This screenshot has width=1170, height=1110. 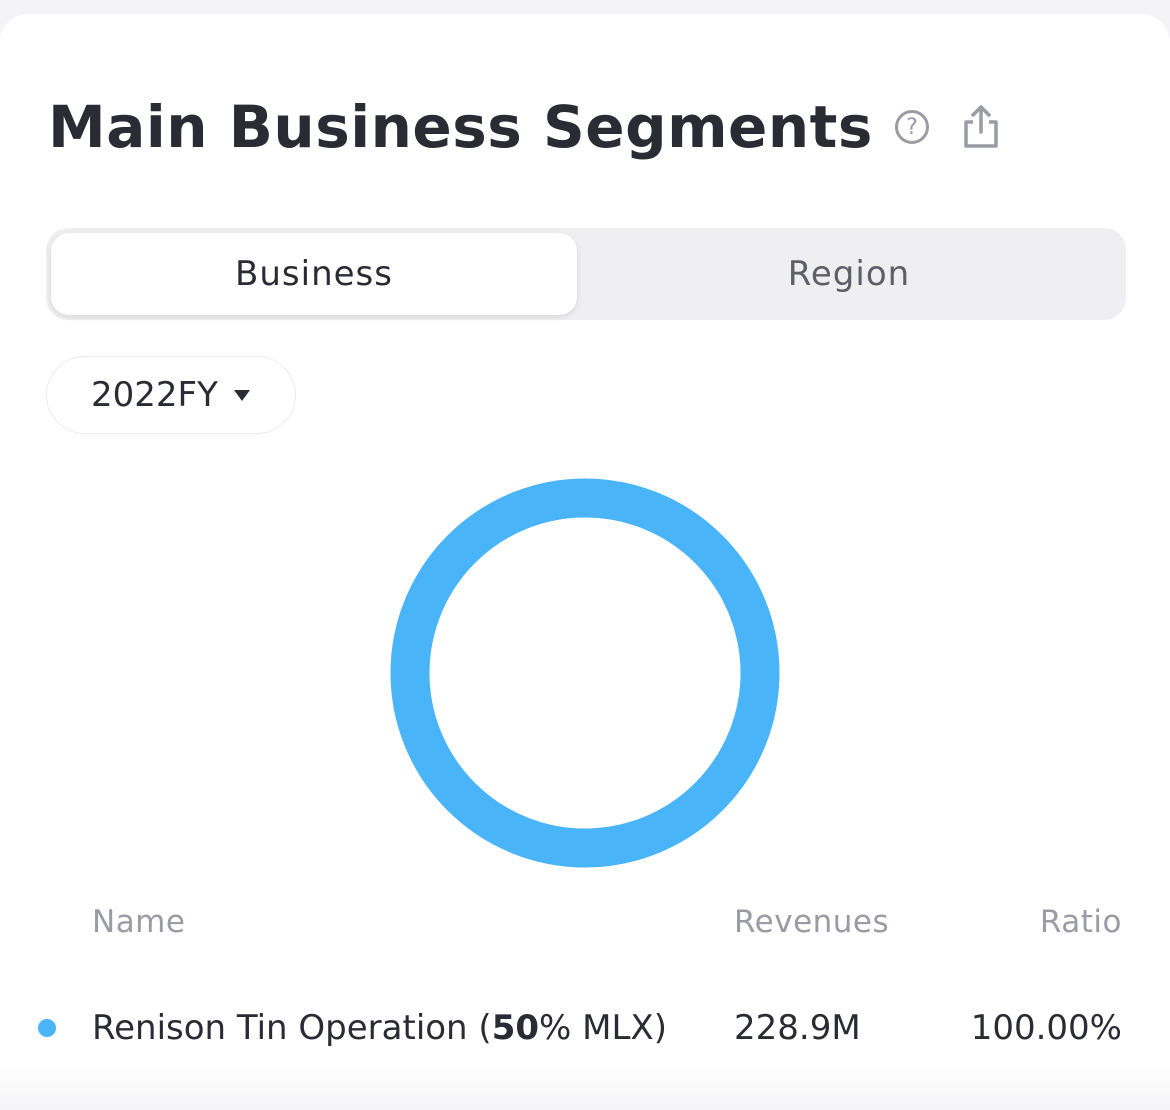 I want to click on donut-chart, so click(x=585, y=673).